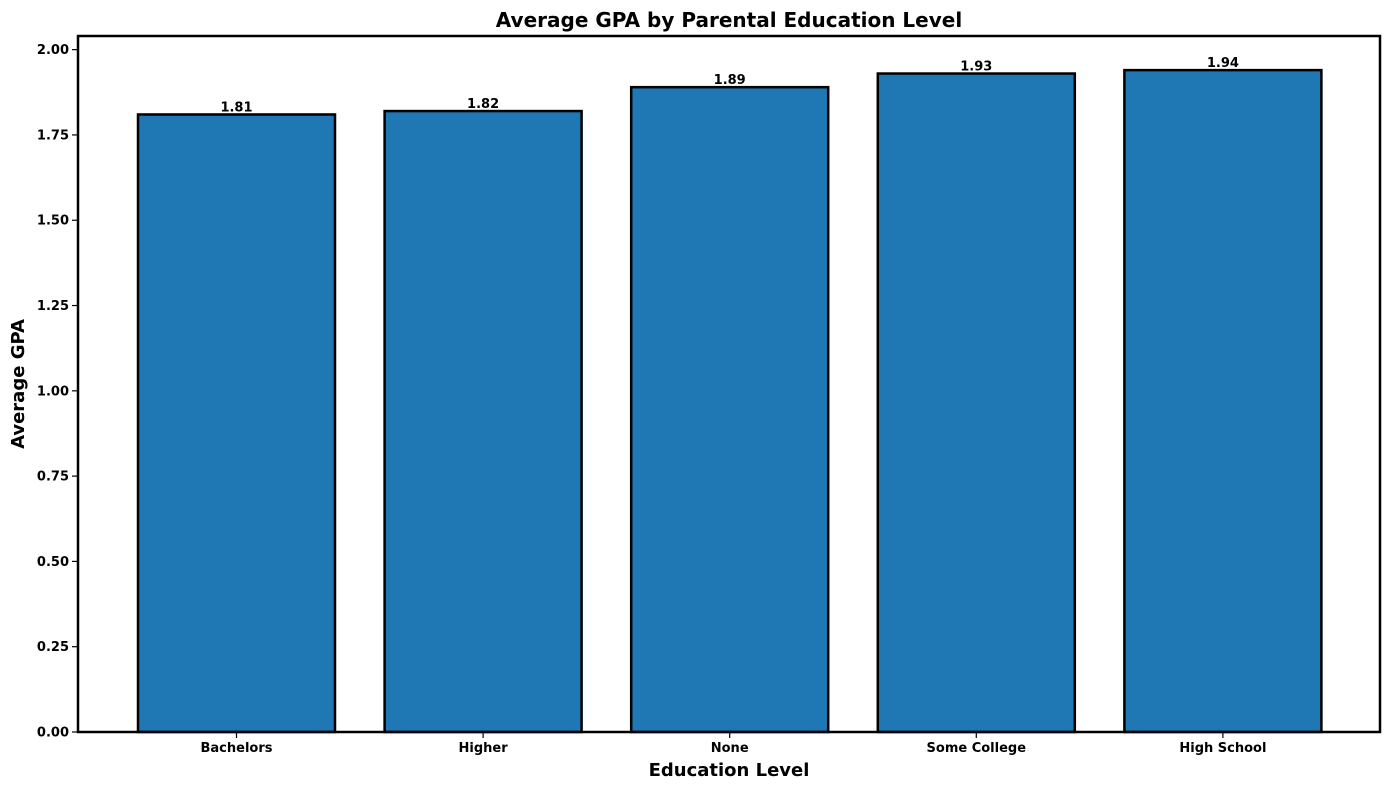 The height and width of the screenshot is (790, 1389). What do you see at coordinates (976, 67) in the screenshot?
I see `bar-value-label: 1.93` at bounding box center [976, 67].